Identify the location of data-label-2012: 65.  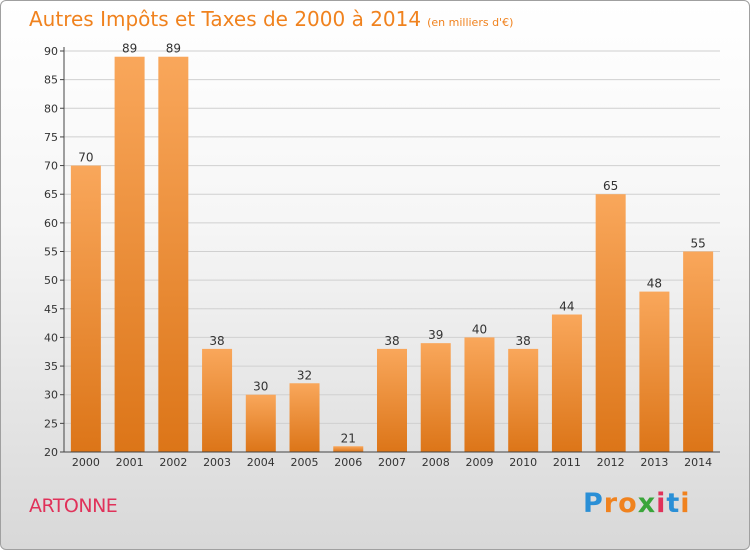
(610, 186).